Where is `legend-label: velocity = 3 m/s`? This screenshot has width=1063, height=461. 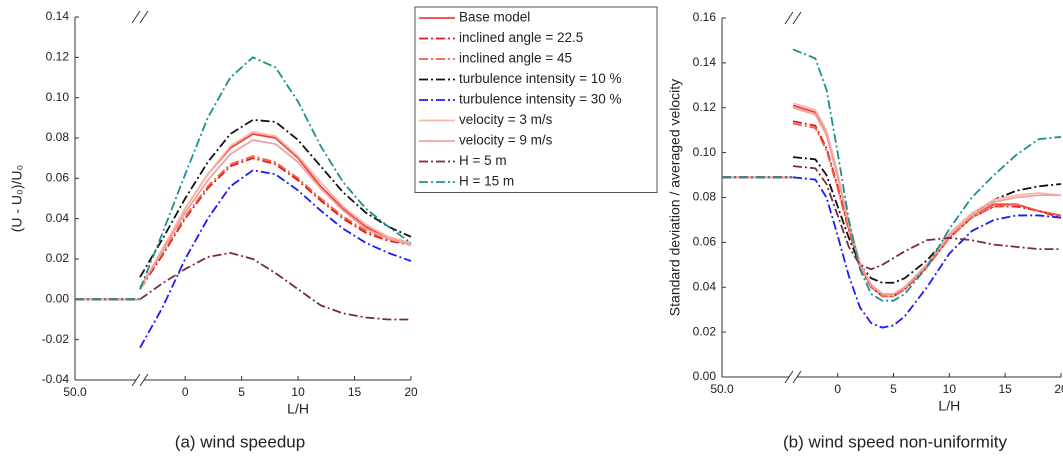 legend-label: velocity = 3 m/s is located at coordinates (506, 119).